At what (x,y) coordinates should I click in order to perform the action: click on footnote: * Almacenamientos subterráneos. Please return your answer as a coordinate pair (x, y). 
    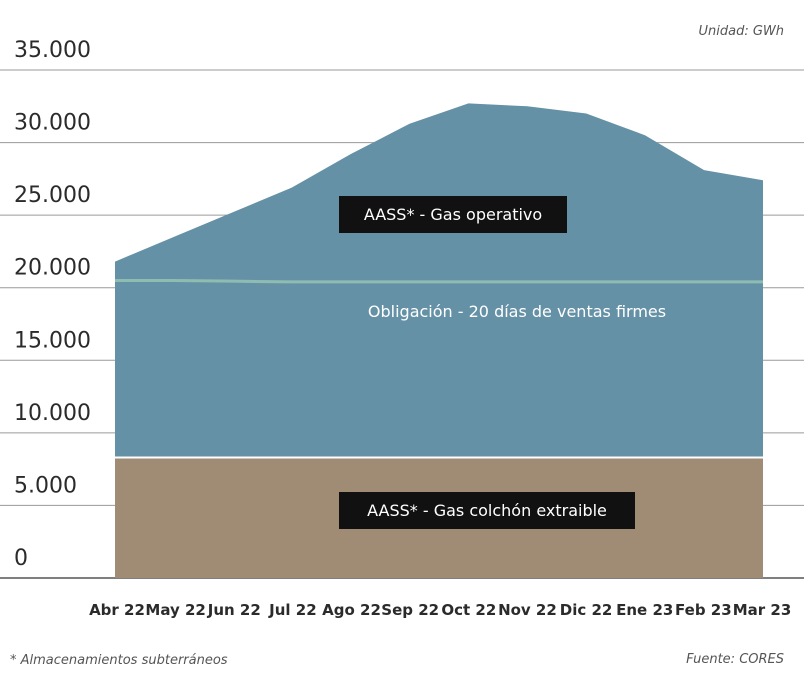
    Looking at the image, I should click on (119, 660).